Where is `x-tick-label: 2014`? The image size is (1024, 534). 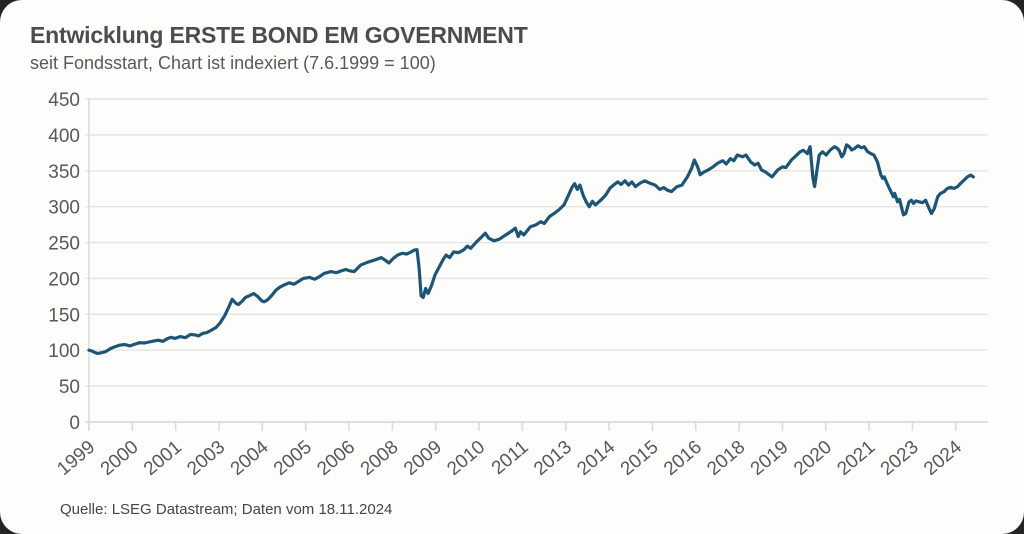
x-tick-label: 2014 is located at coordinates (596, 458).